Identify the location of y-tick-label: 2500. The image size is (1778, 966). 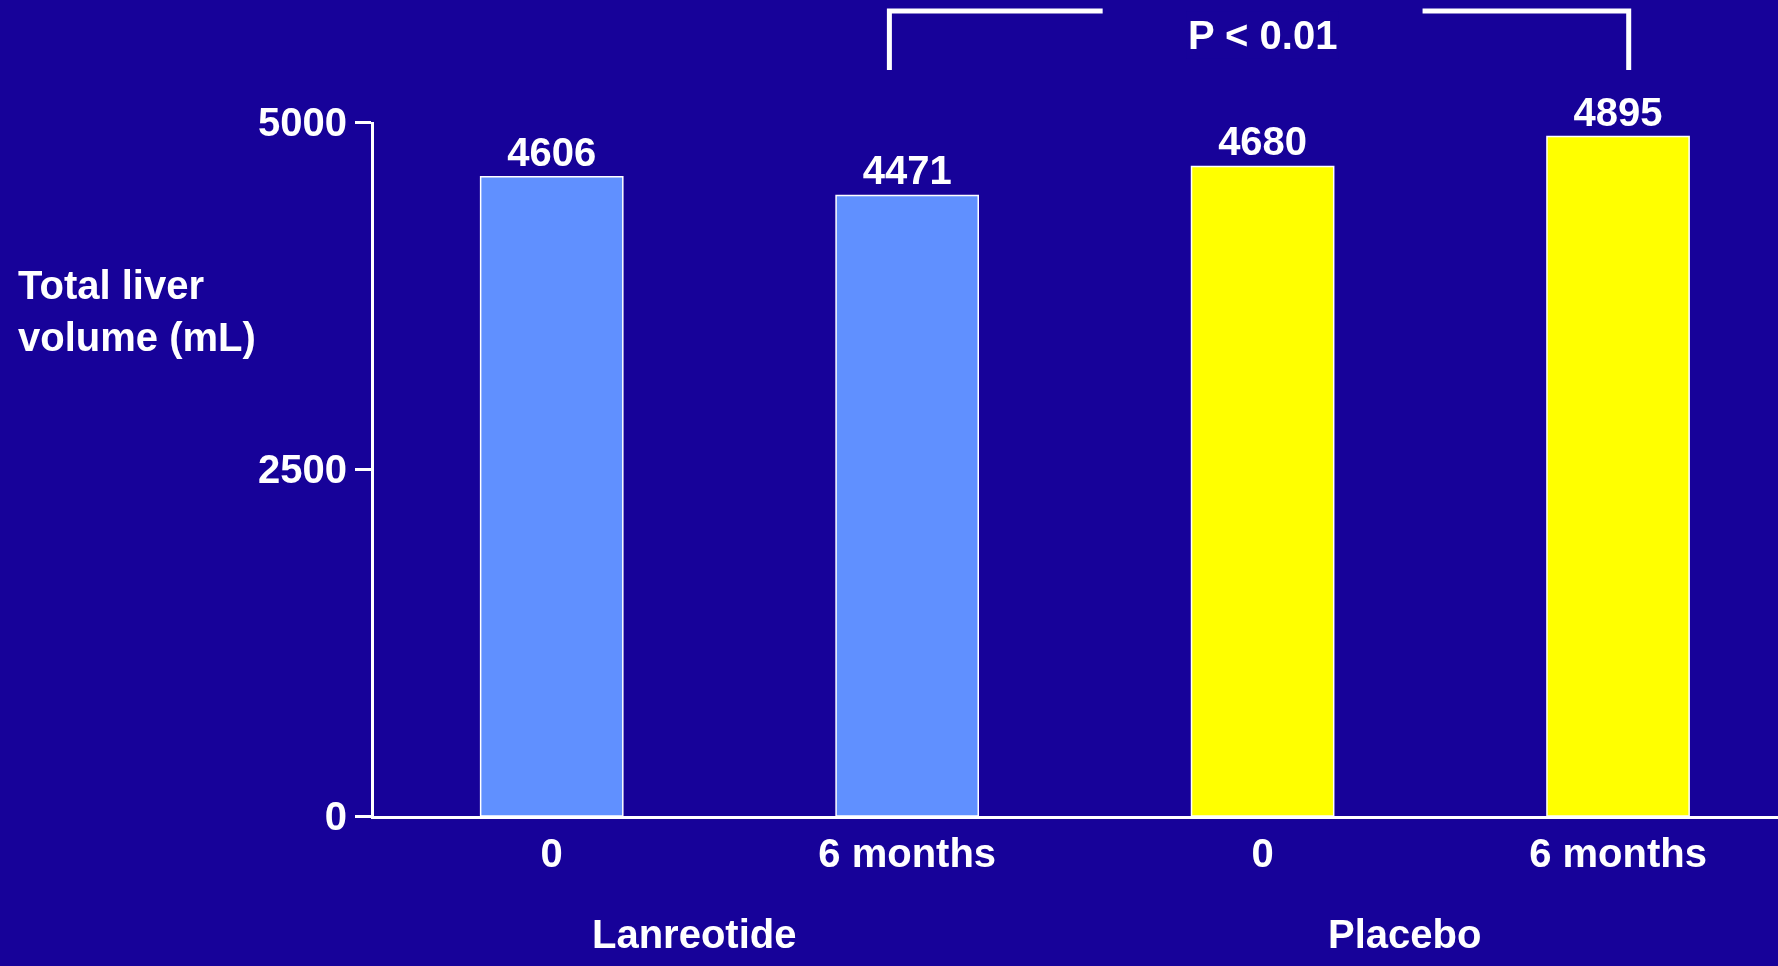
(302, 469).